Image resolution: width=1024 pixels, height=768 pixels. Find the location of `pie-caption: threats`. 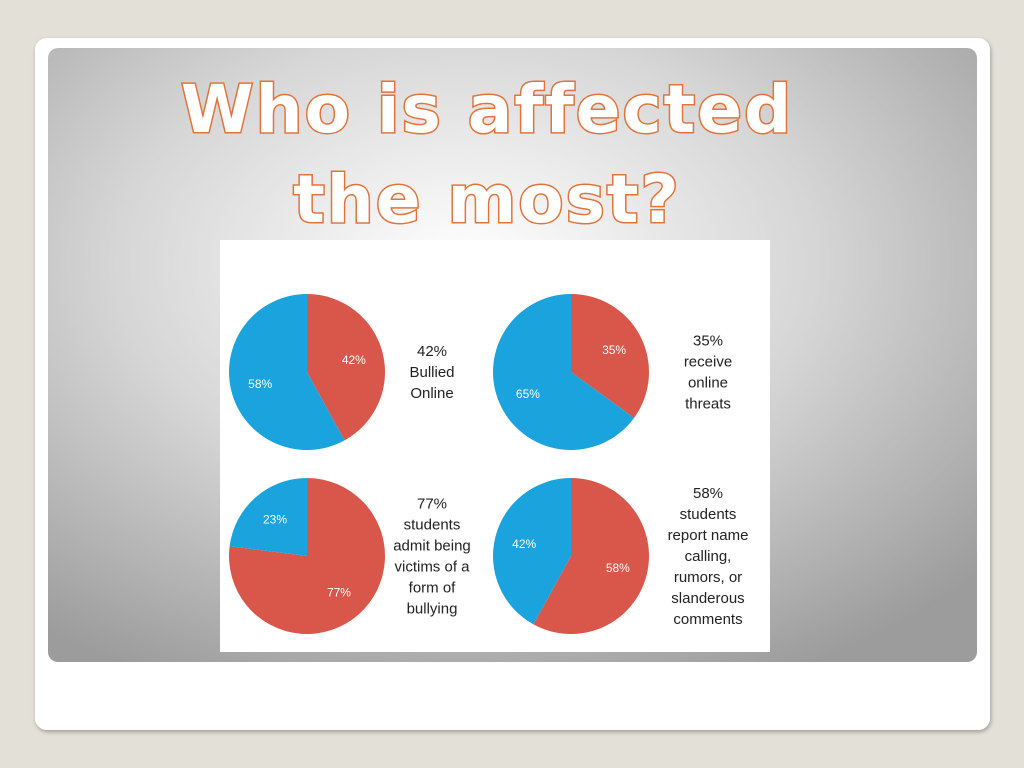

pie-caption: threats is located at coordinates (708, 404).